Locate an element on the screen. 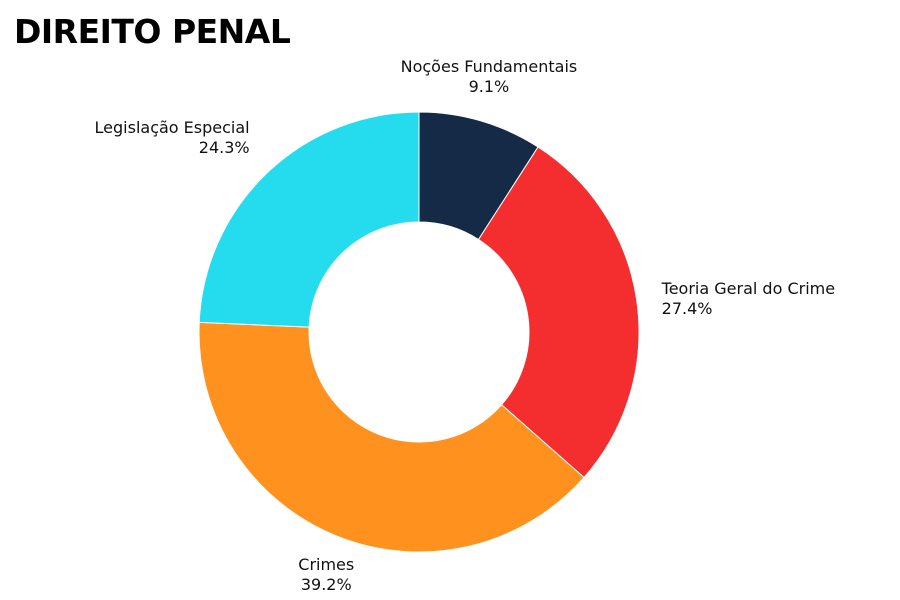 The width and height of the screenshot is (900, 600). slice-value-legislacao-especial: 24.3% is located at coordinates (224, 147).